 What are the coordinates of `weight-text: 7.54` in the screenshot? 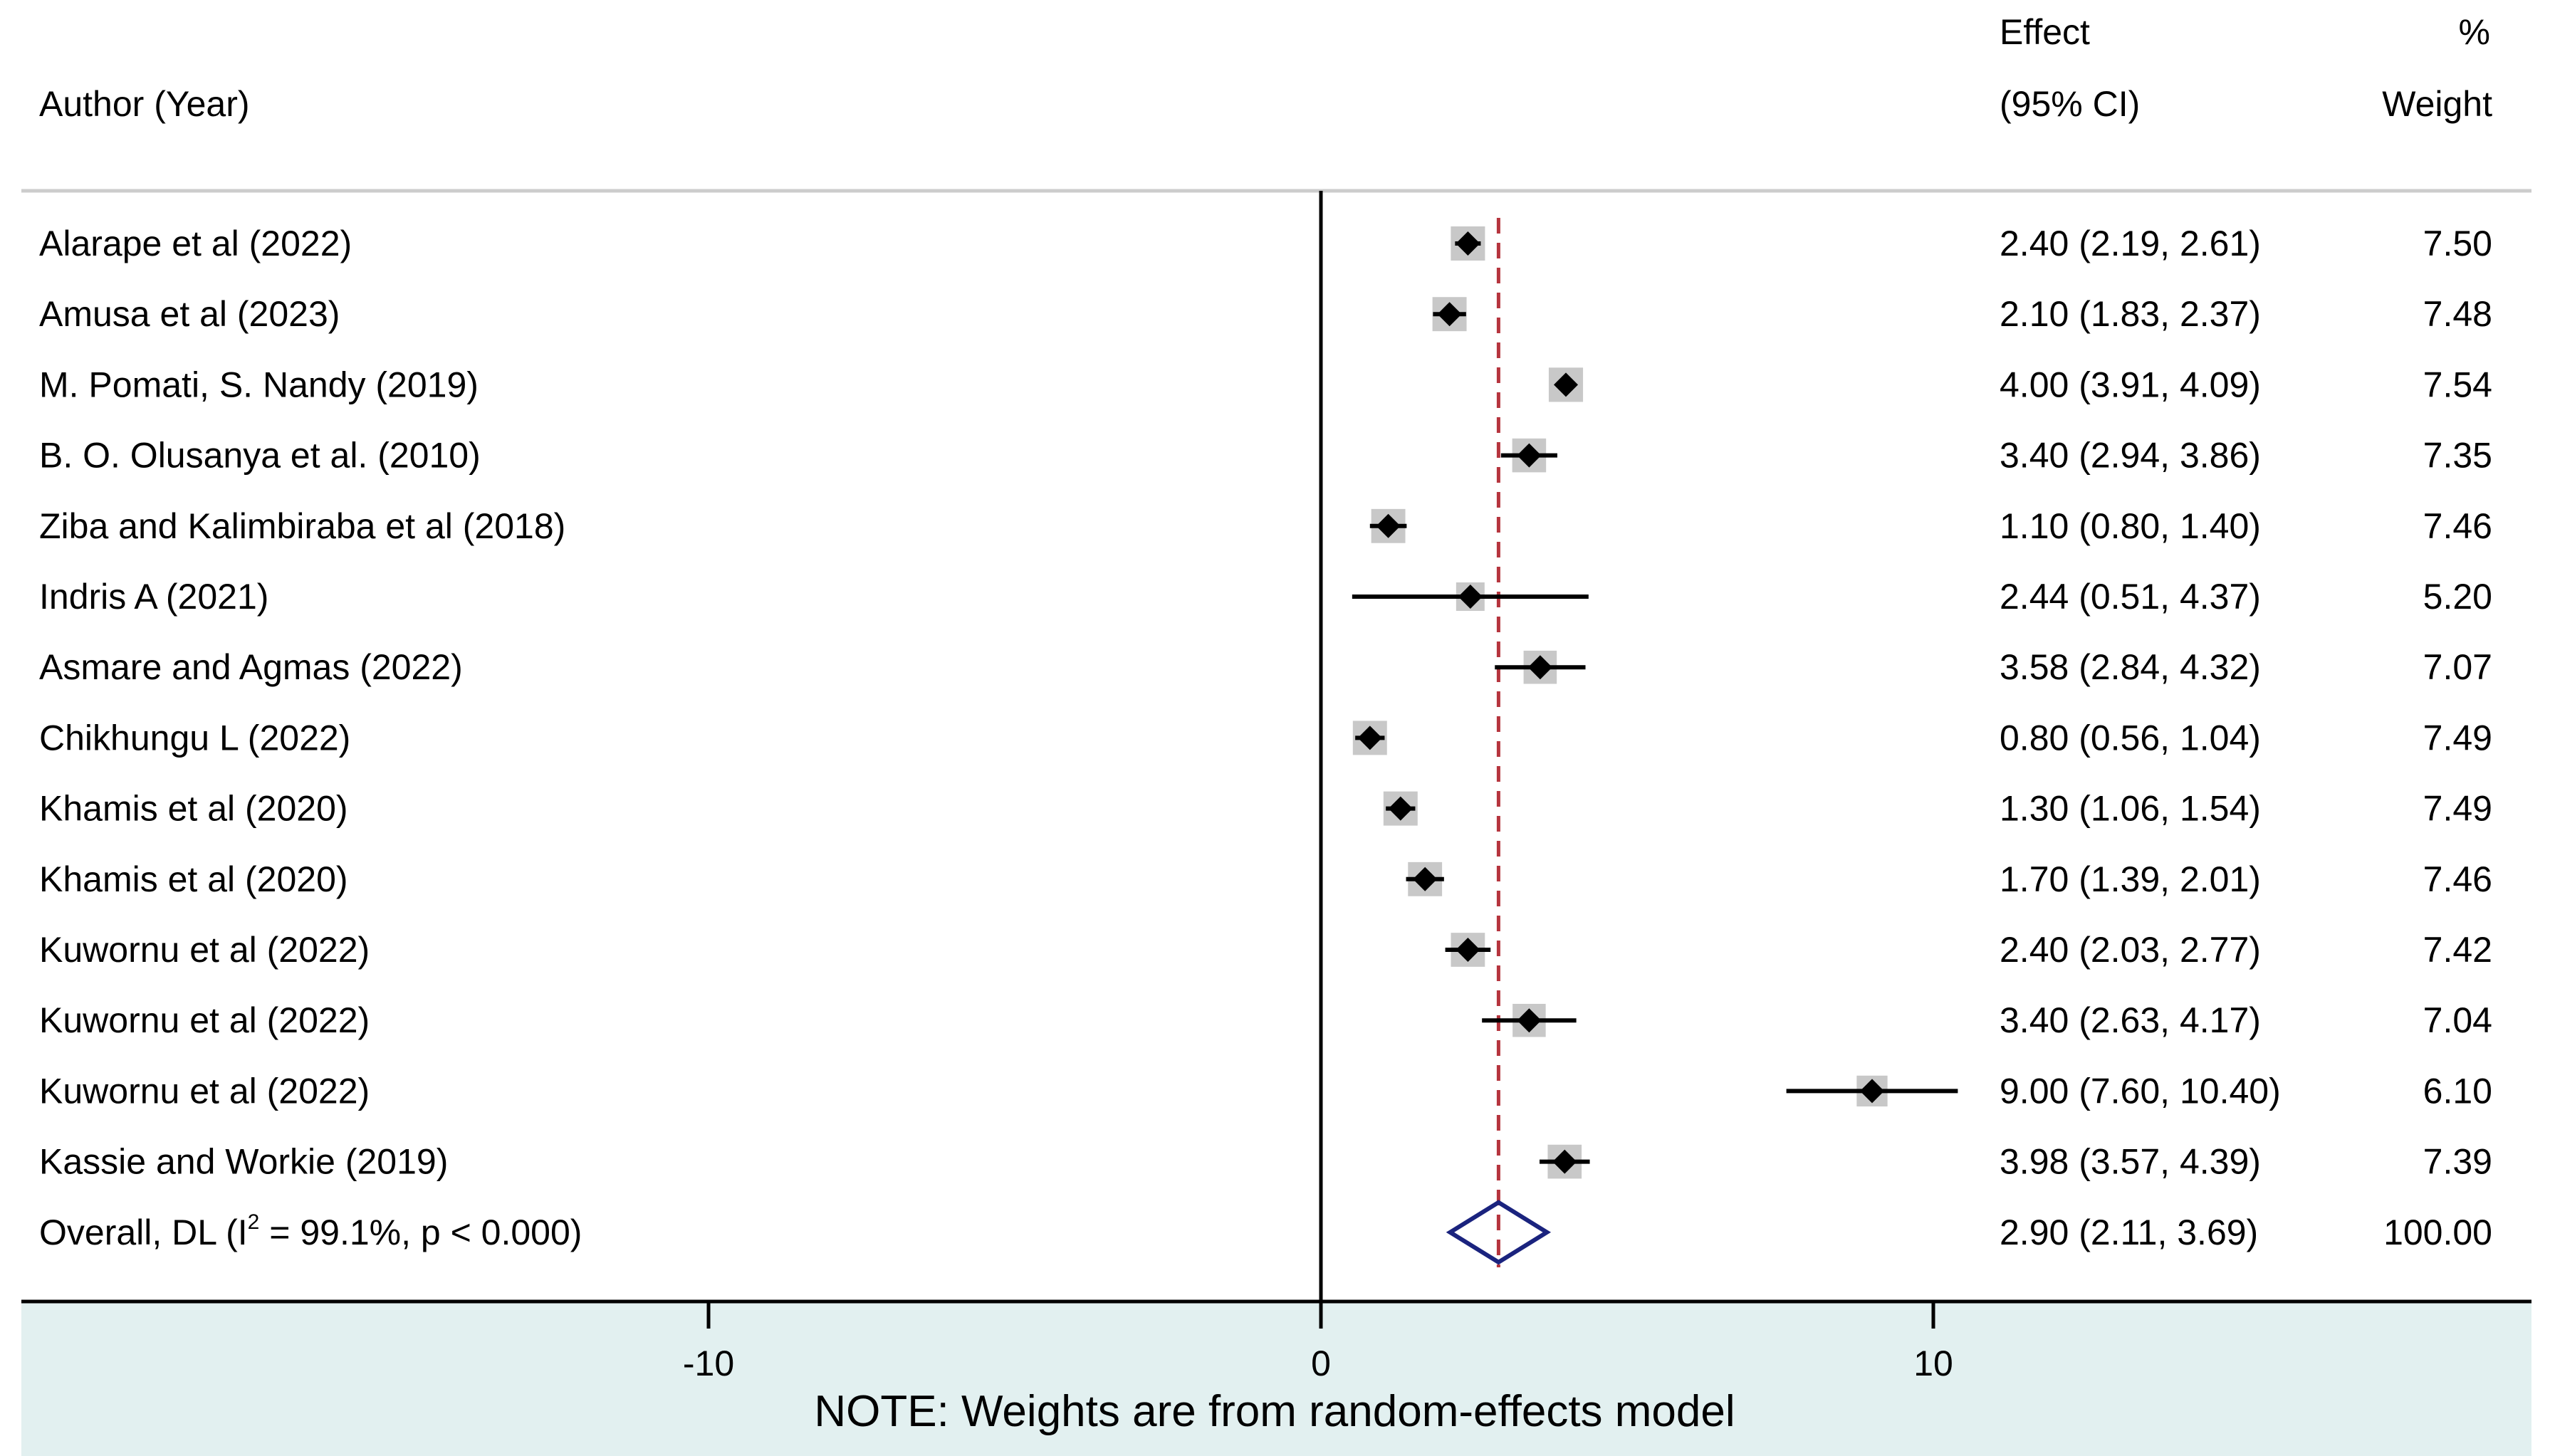 It's located at (2457, 384).